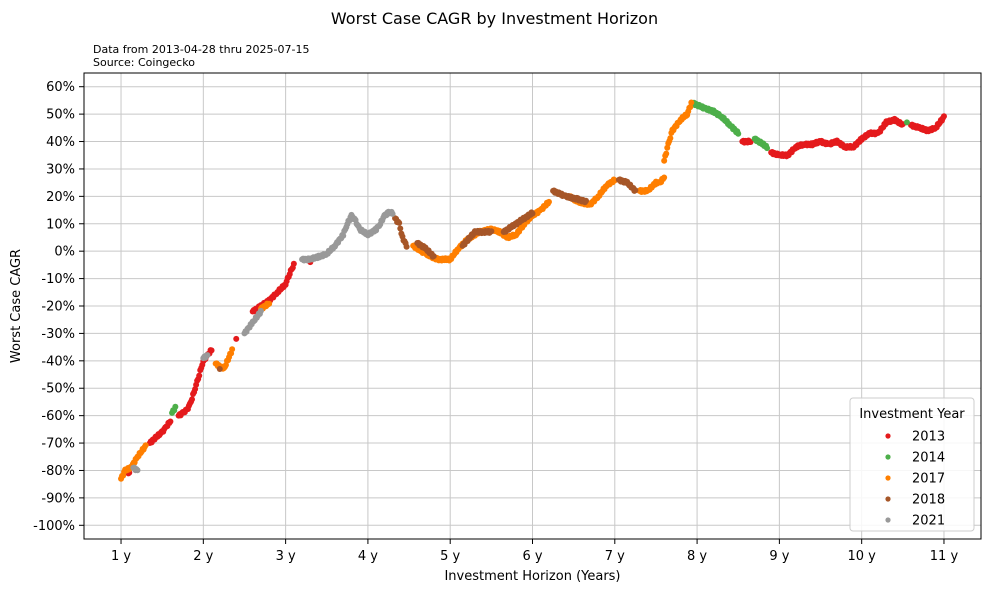 This screenshot has width=989, height=592. What do you see at coordinates (58, 361) in the screenshot?
I see `y-tick-label: -40%` at bounding box center [58, 361].